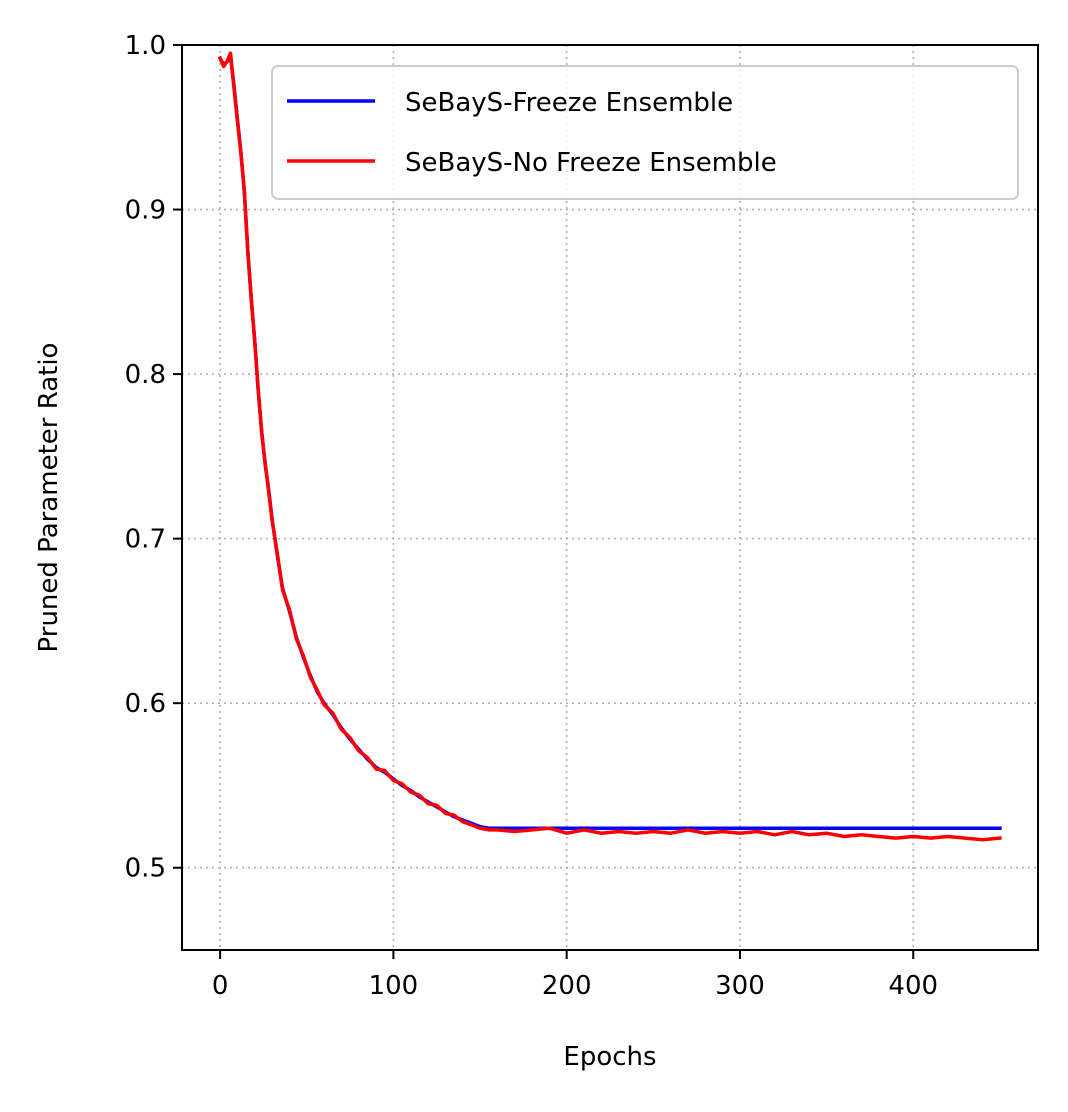 The image size is (1068, 1112). Describe the element at coordinates (567, 986) in the screenshot. I see `x-tick-label-2: 200` at that location.